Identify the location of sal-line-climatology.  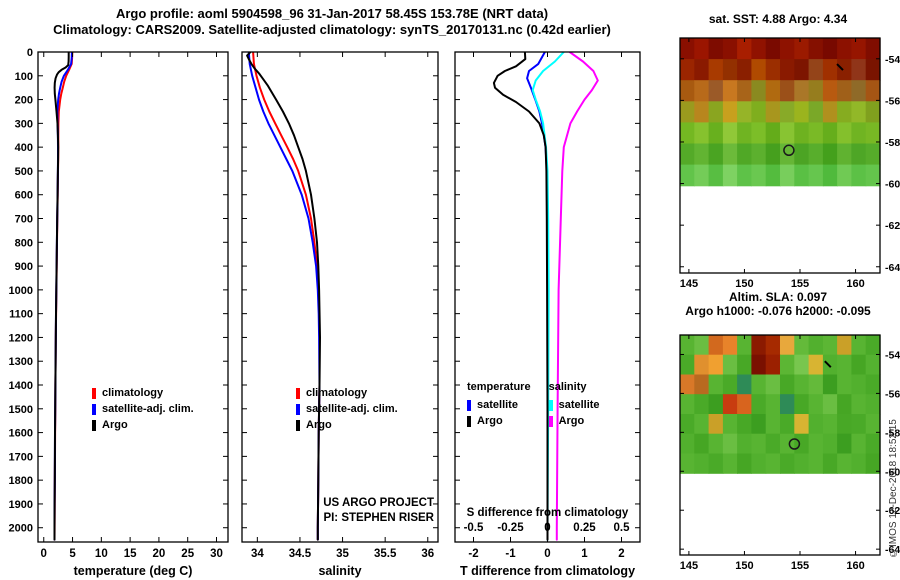
(286, 296).